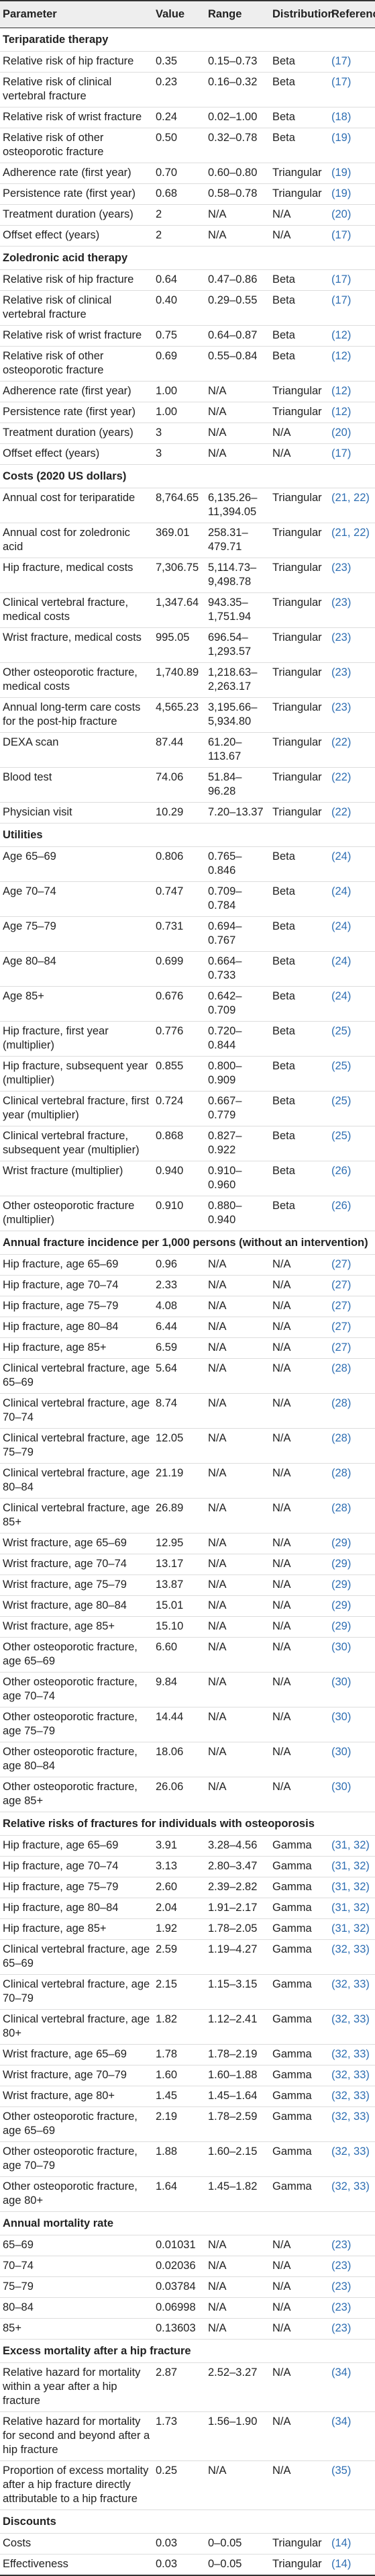  I want to click on value-cell: 15.10, so click(179, 1627).